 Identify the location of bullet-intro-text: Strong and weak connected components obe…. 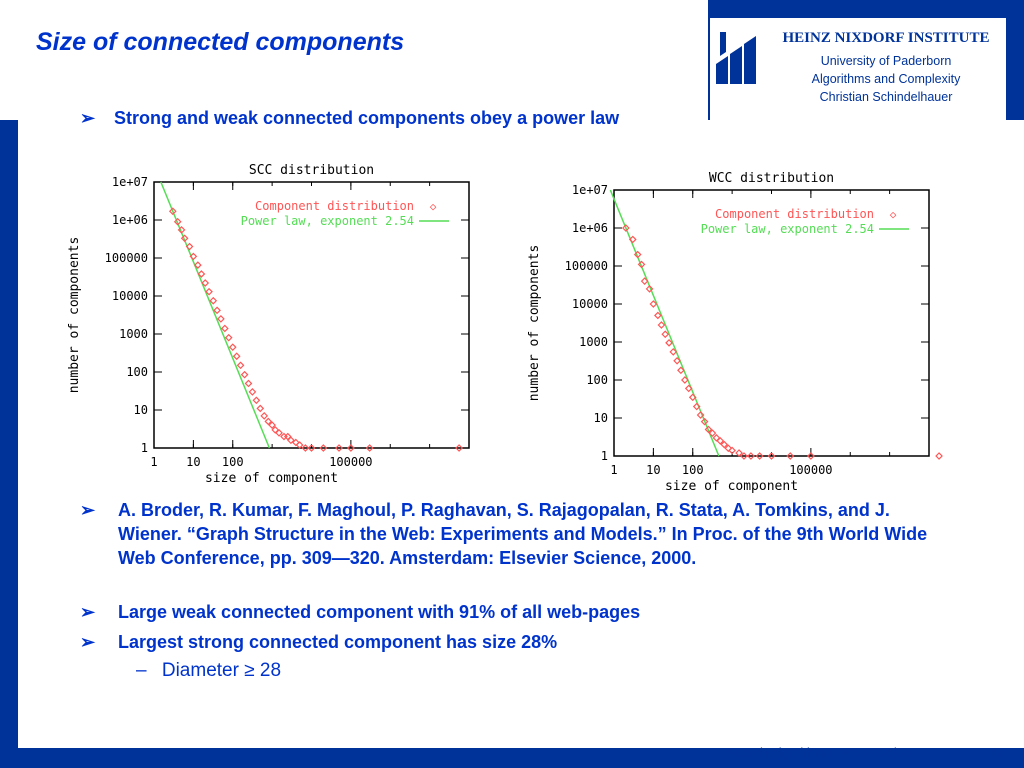
(367, 118).